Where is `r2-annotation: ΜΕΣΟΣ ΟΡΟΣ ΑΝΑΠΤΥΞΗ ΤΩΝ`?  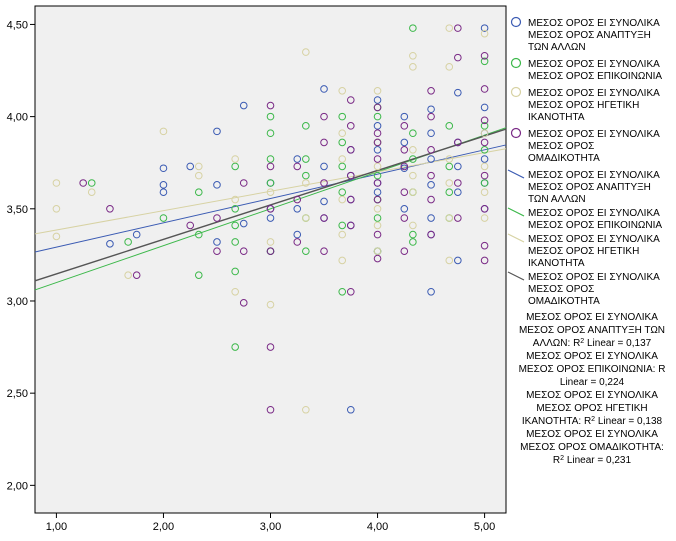
r2-annotation: ΜΕΣΟΣ ΟΡΟΣ ΑΝΑΠΤΥΞΗ ΤΩΝ is located at coordinates (592, 330).